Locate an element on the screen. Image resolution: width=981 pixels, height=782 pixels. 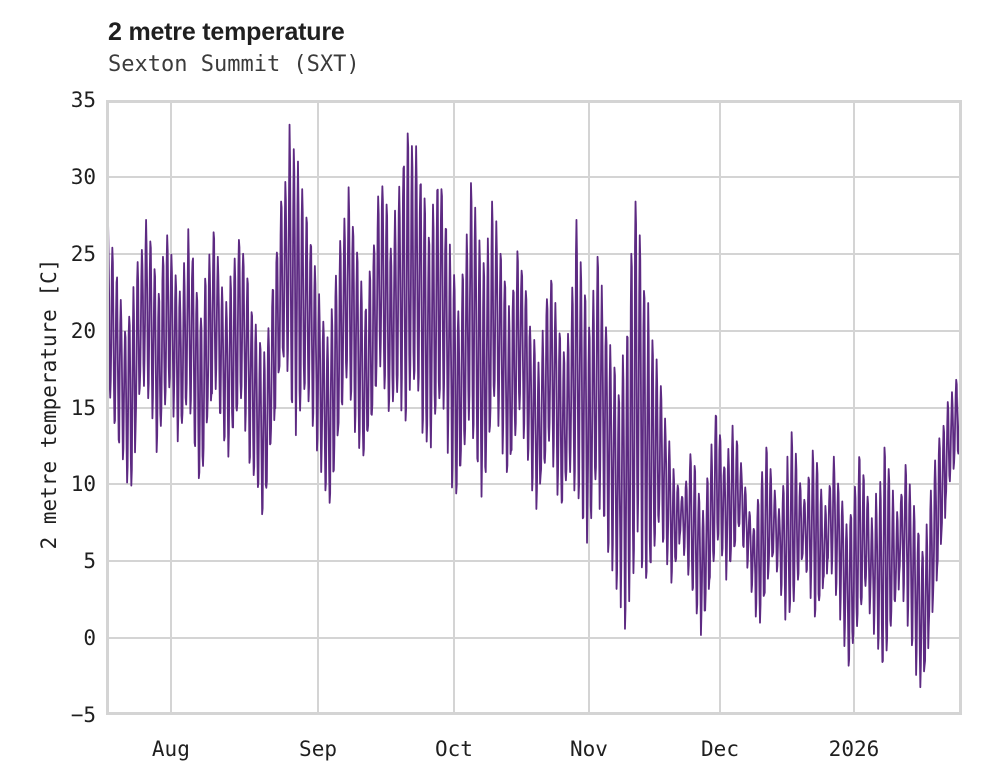
x-tick-label: Nov is located at coordinates (588, 749).